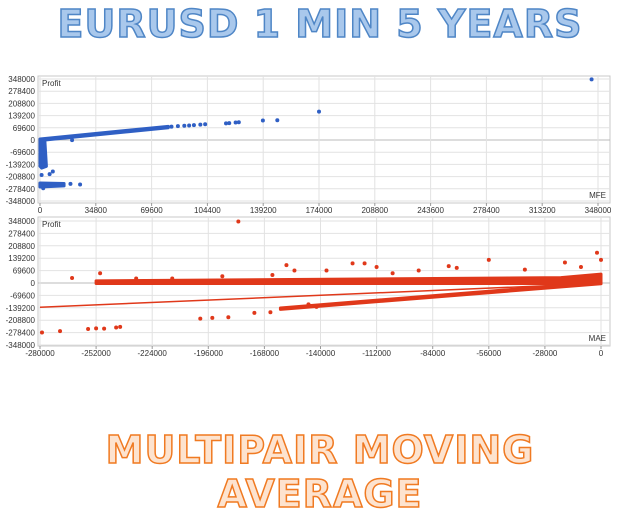 Image resolution: width=640 pixels, height=516 pixels. I want to click on x-tick-label: -140000, so click(321, 353).